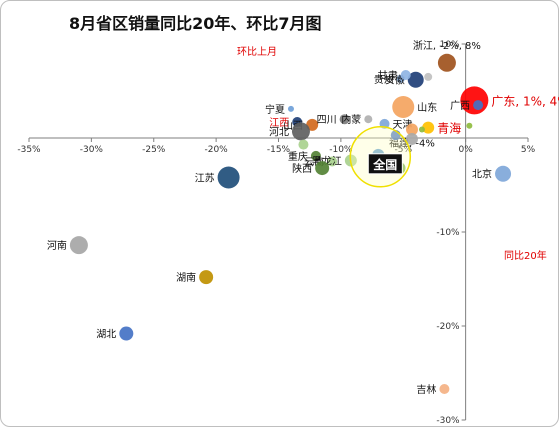 The height and width of the screenshot is (428, 559). What do you see at coordinates (341, 150) in the screenshot?
I see `x-tick-label: -10%` at bounding box center [341, 150].